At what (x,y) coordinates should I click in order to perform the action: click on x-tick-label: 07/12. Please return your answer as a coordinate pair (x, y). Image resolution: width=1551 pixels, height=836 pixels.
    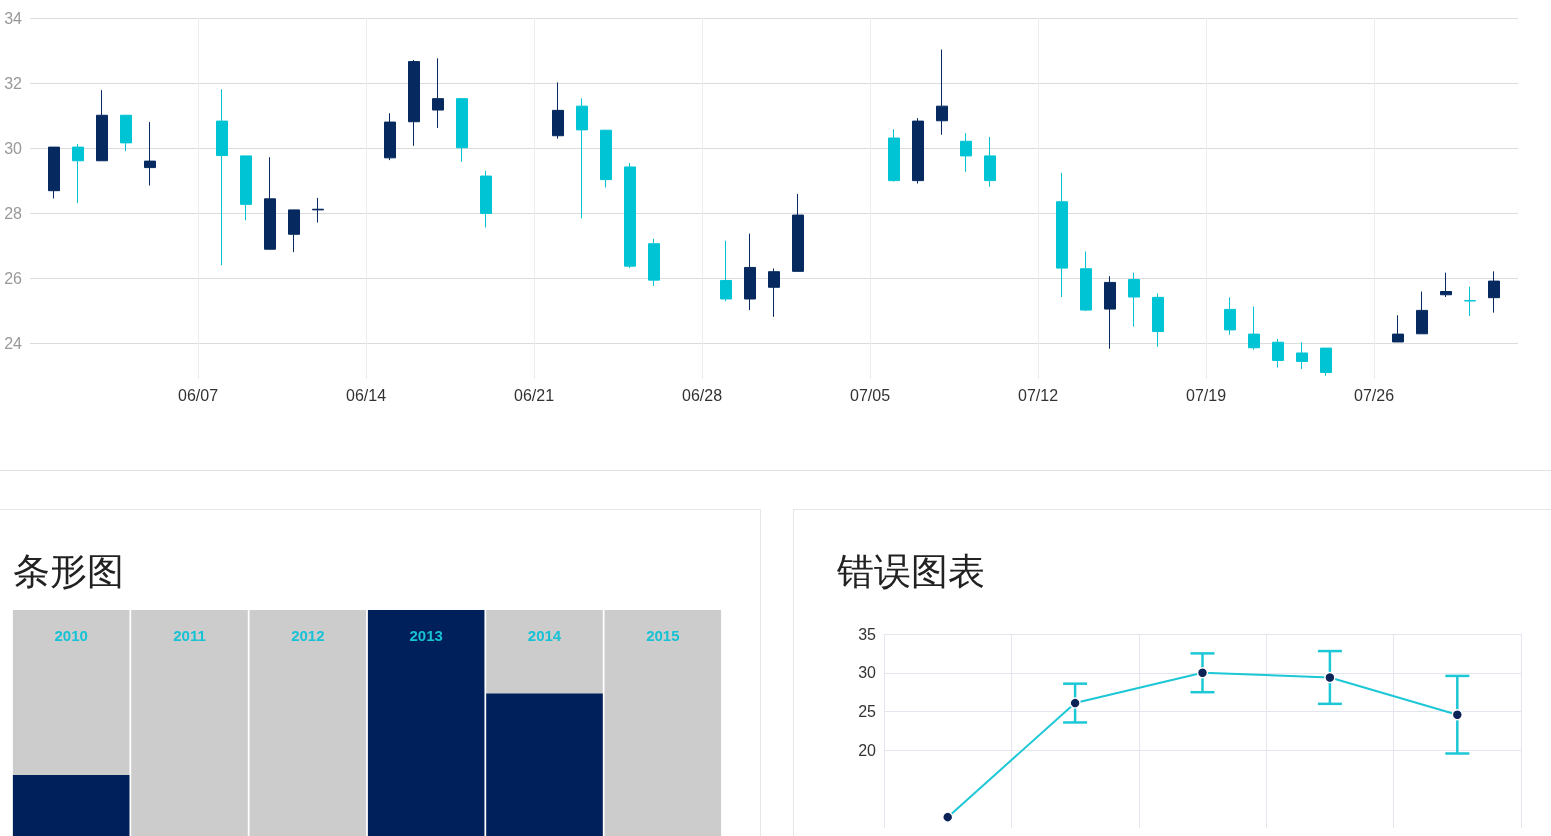
    Looking at the image, I should click on (1038, 395).